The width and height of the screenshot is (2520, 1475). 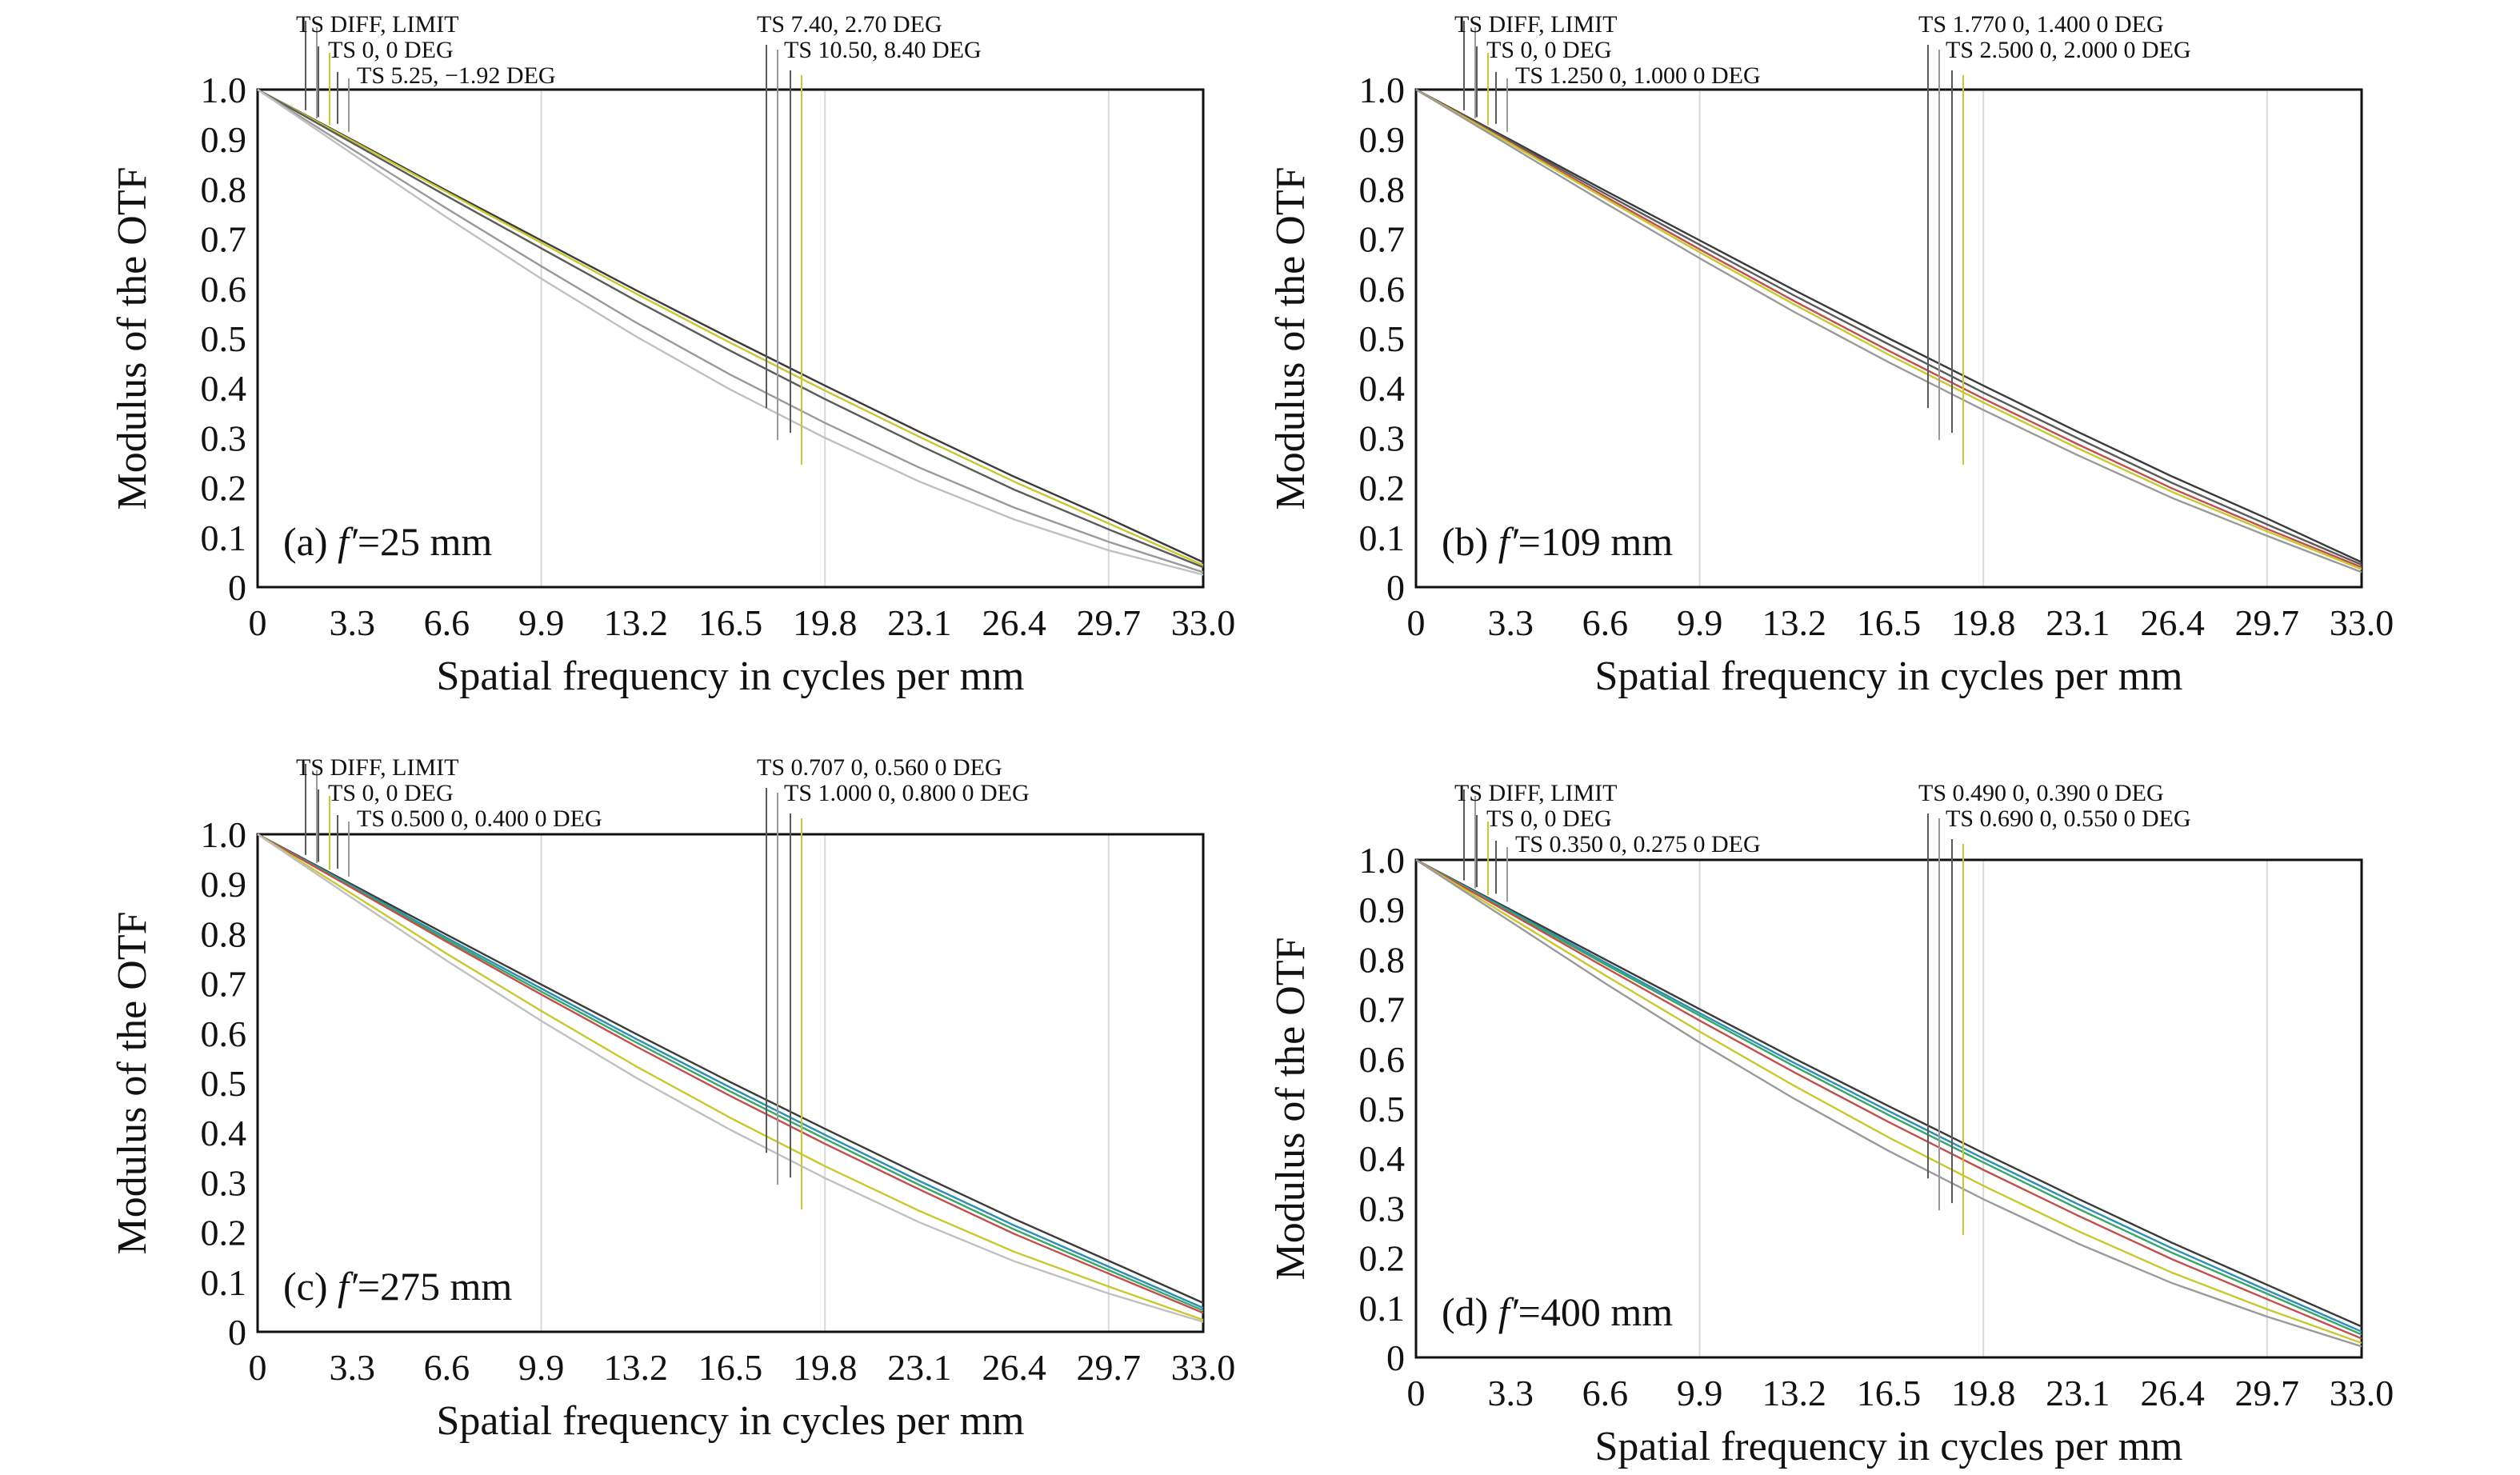 What do you see at coordinates (879, 767) in the screenshot?
I see `legend-entry: TS 0.707 0, 0.560 0 DEG` at bounding box center [879, 767].